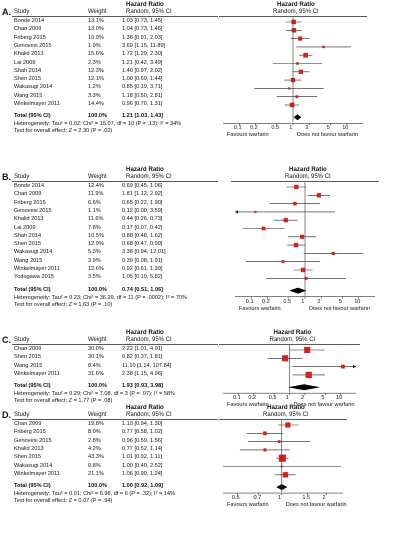 This screenshot has height=550, width=417. I want to click on study-weight: 3.5%, so click(94, 277).